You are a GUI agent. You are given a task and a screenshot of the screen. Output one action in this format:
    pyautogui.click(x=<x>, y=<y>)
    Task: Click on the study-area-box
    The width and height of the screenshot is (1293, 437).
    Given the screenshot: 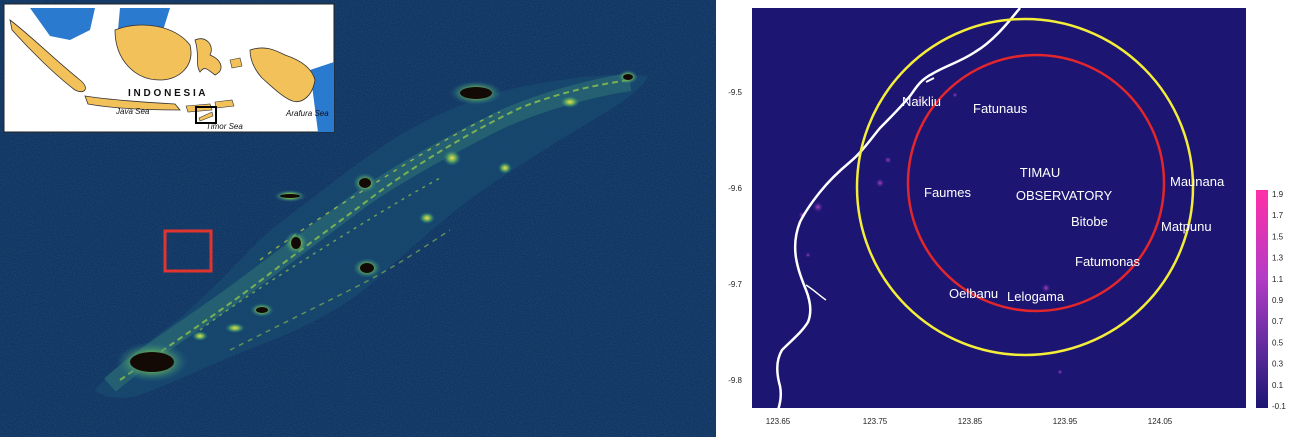 What is the action you would take?
    pyautogui.click(x=188, y=251)
    